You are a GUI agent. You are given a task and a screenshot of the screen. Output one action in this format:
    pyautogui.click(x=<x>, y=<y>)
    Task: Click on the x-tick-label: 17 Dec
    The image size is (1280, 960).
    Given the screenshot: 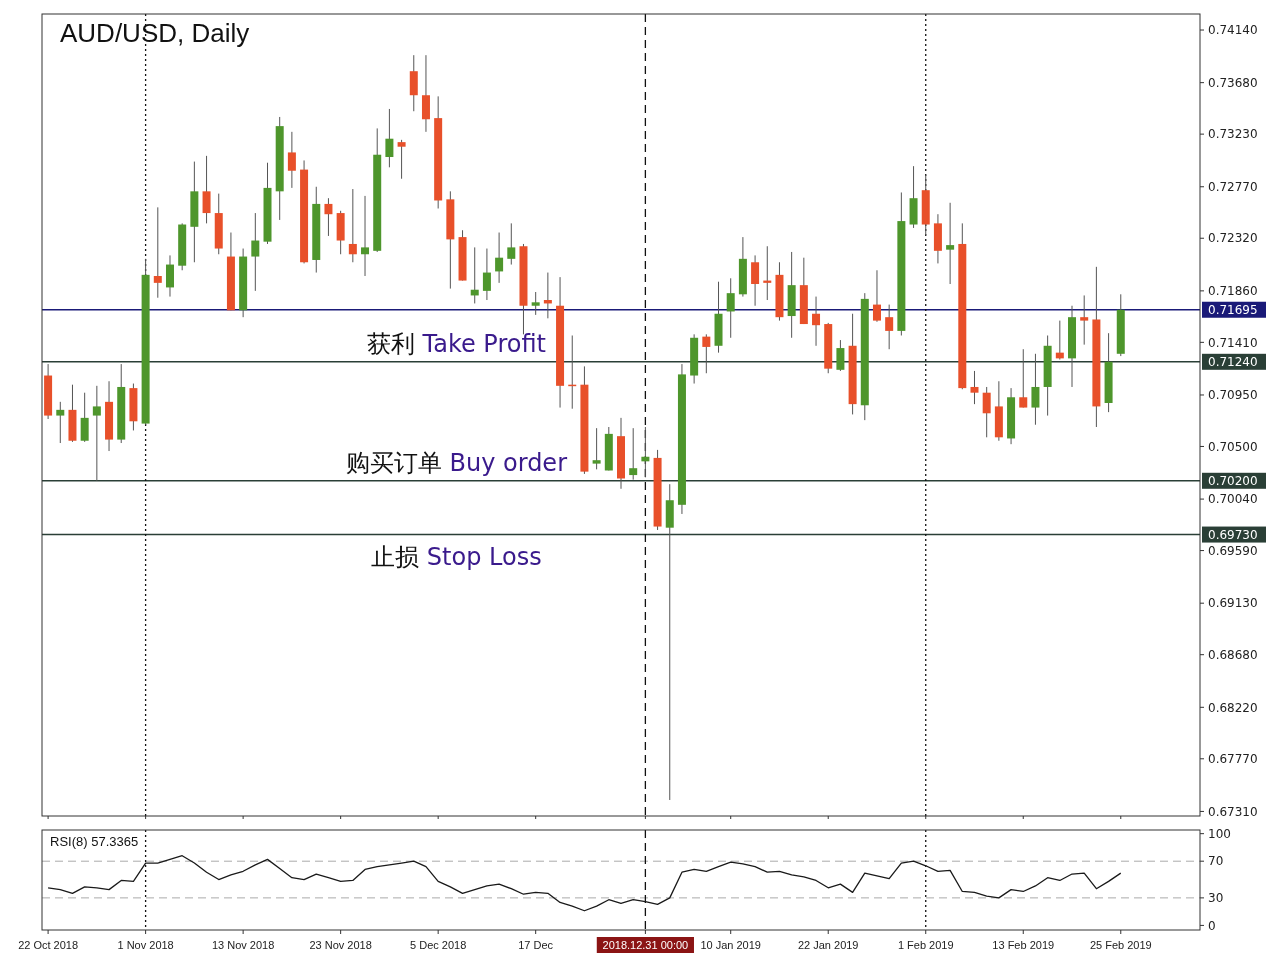 What is the action you would take?
    pyautogui.click(x=536, y=945)
    